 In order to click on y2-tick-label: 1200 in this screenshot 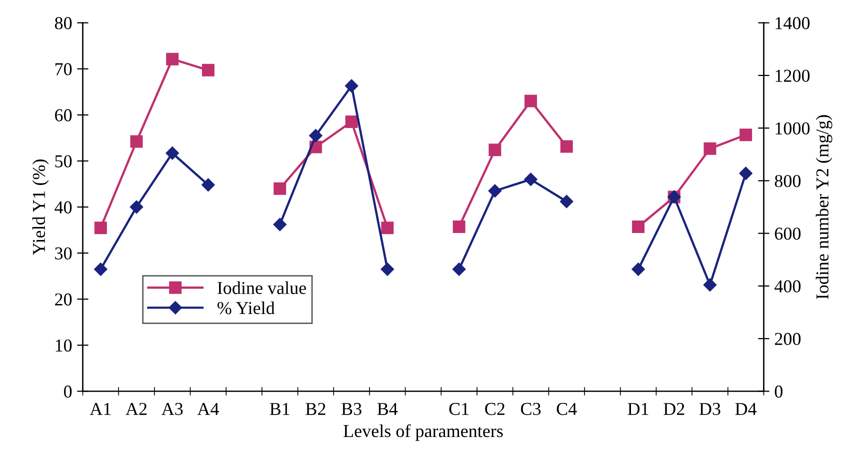, I will do `click(793, 76)`.